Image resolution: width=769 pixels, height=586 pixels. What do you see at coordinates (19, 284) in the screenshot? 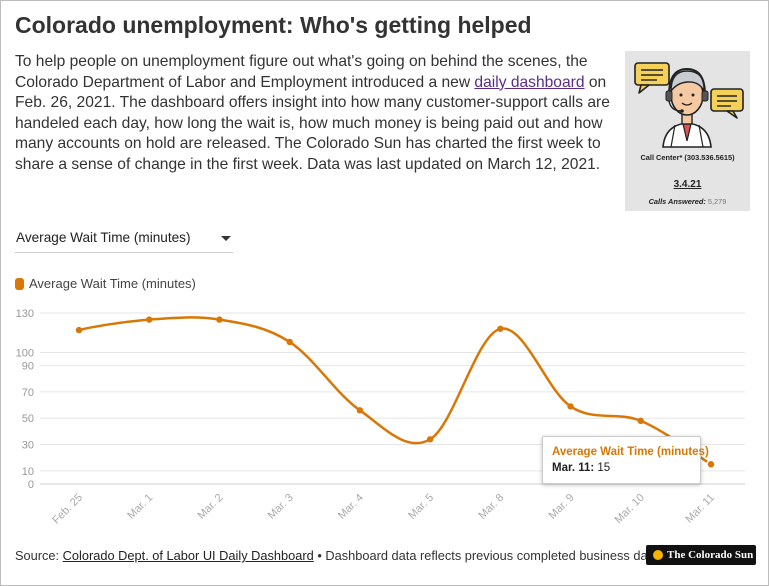
I see `legend-swatch` at bounding box center [19, 284].